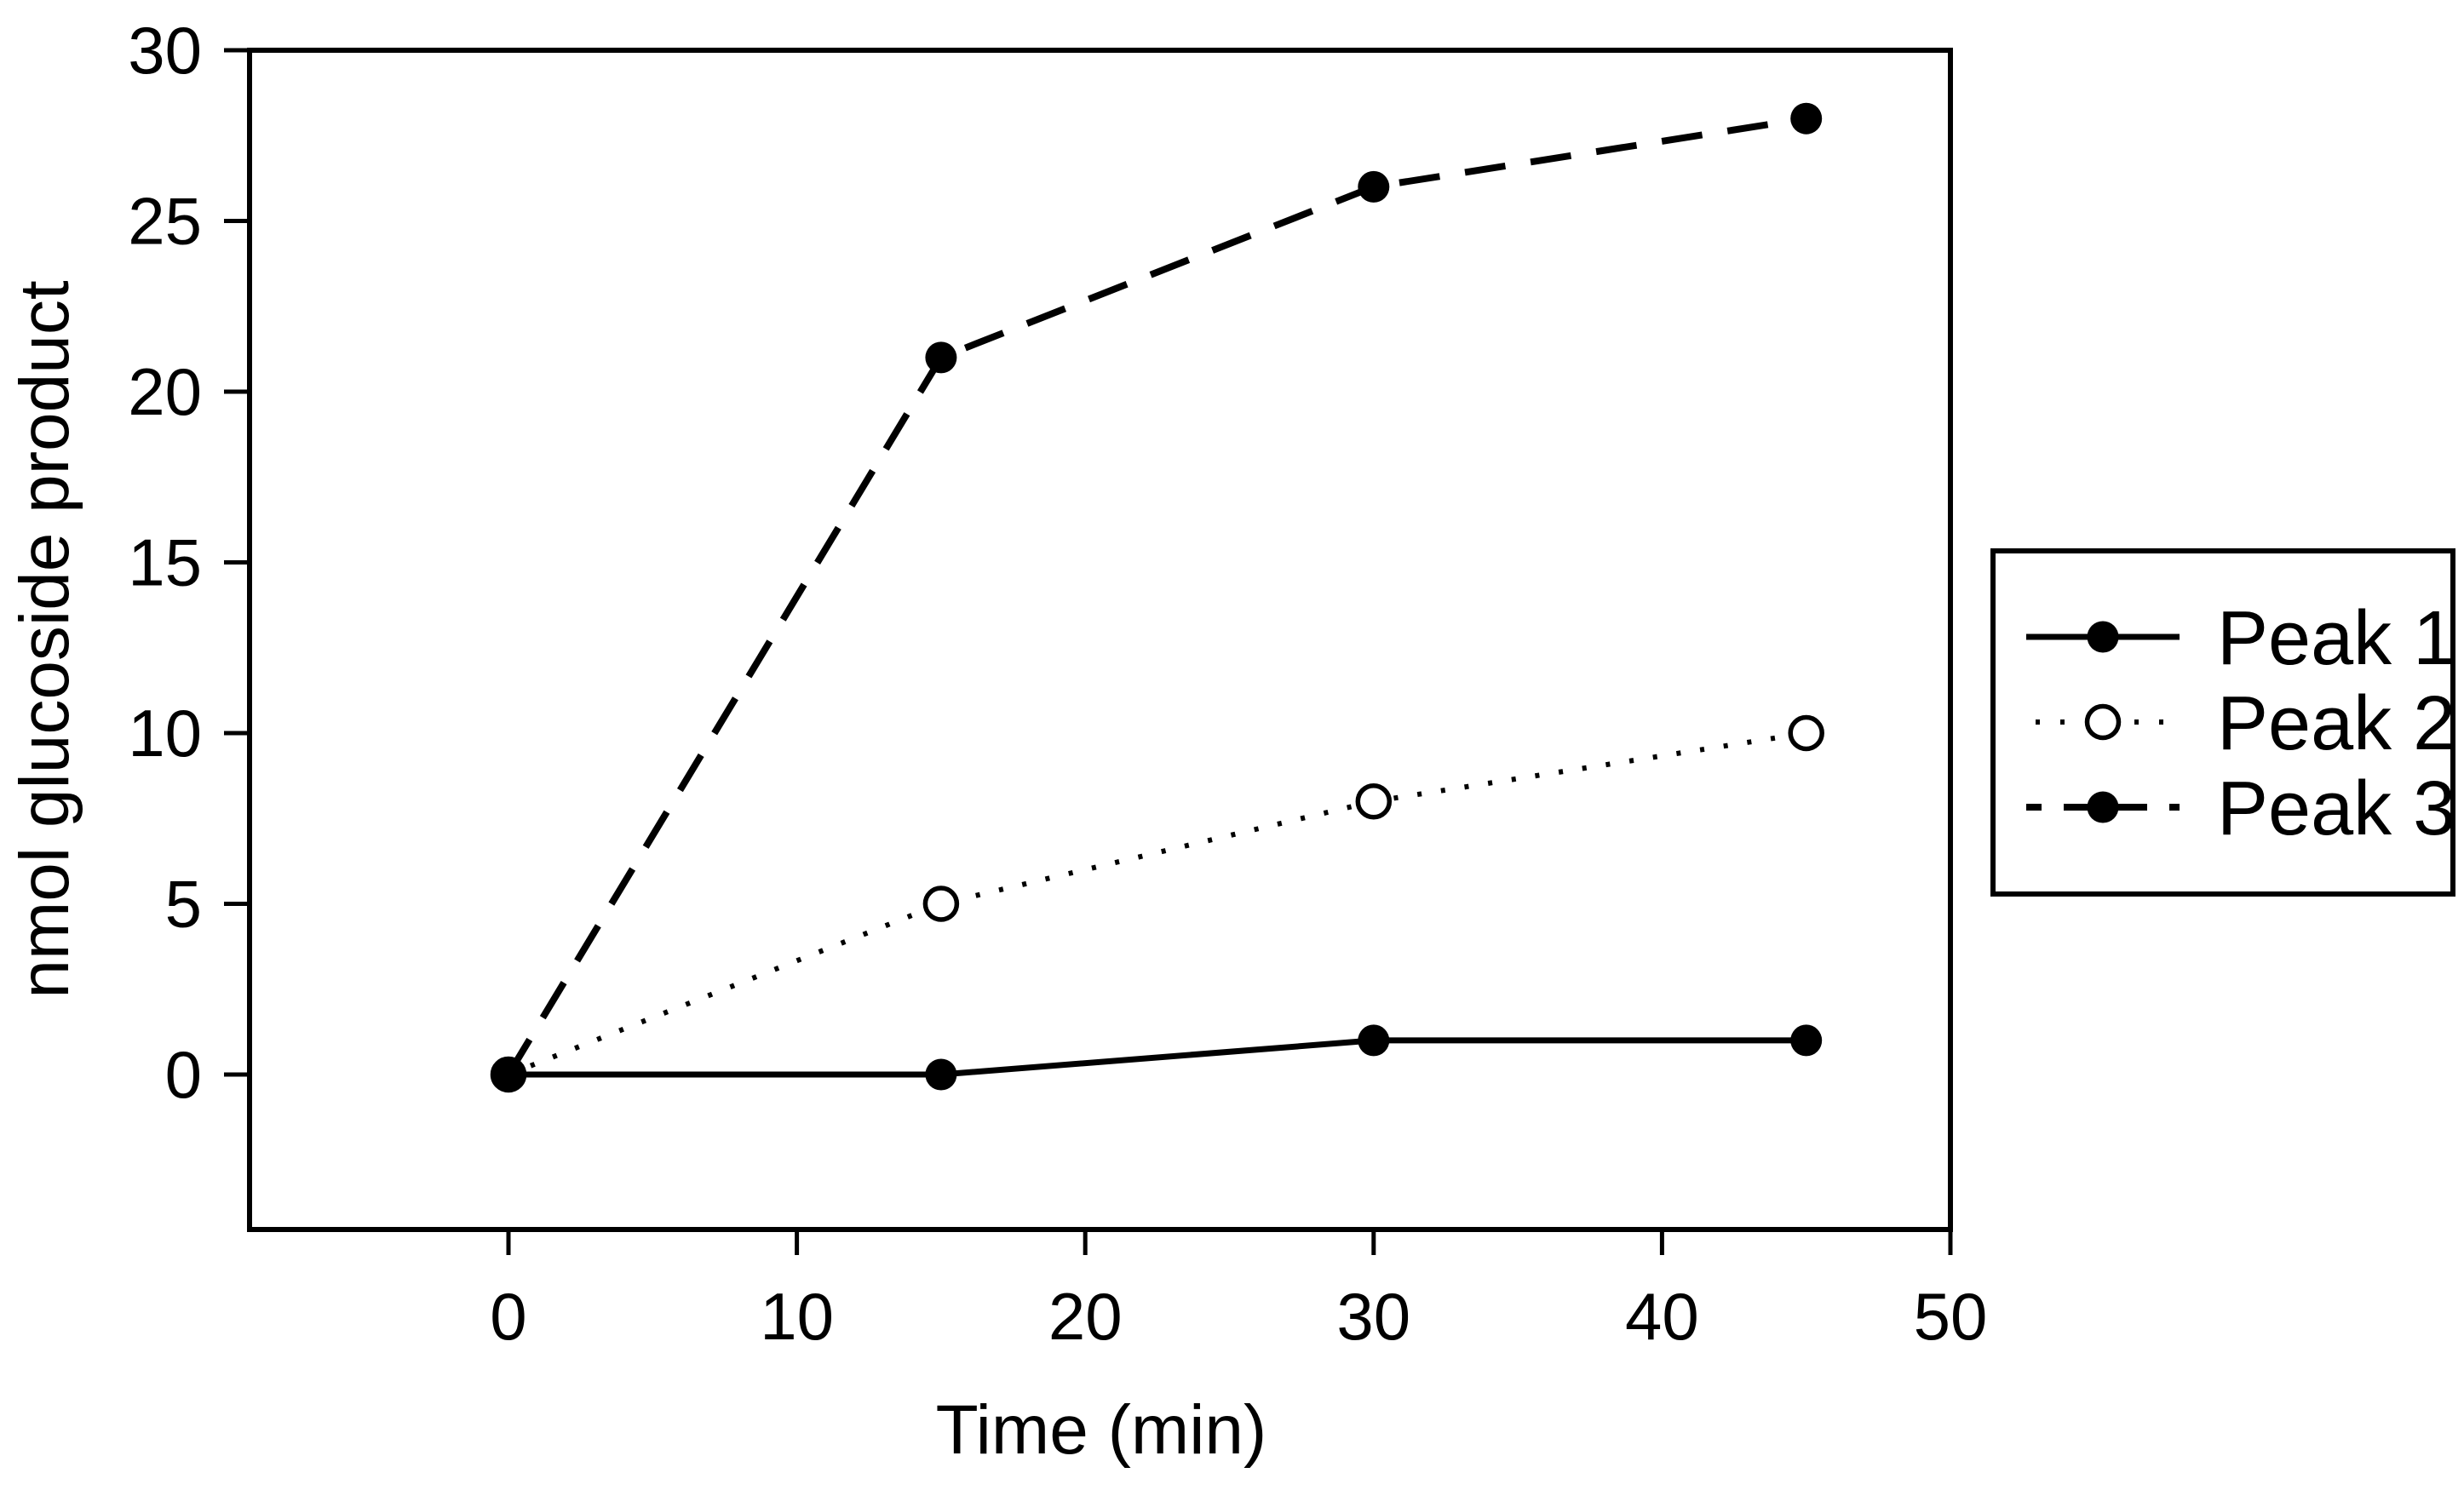 Image resolution: width=2464 pixels, height=1496 pixels. I want to click on legend-item-peak-2: Peak 2, so click(2240, 724).